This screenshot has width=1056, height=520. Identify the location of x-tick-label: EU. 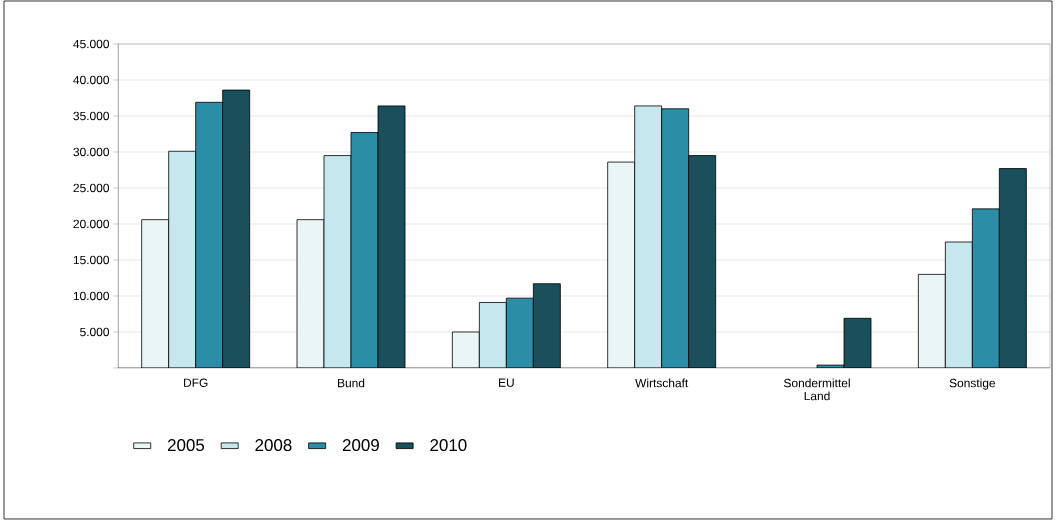
(506, 382).